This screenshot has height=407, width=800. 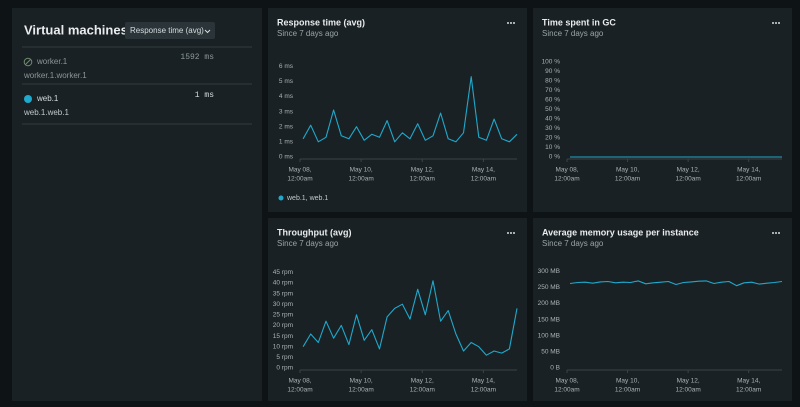 I want to click on metric-dropdown, so click(x=170, y=30).